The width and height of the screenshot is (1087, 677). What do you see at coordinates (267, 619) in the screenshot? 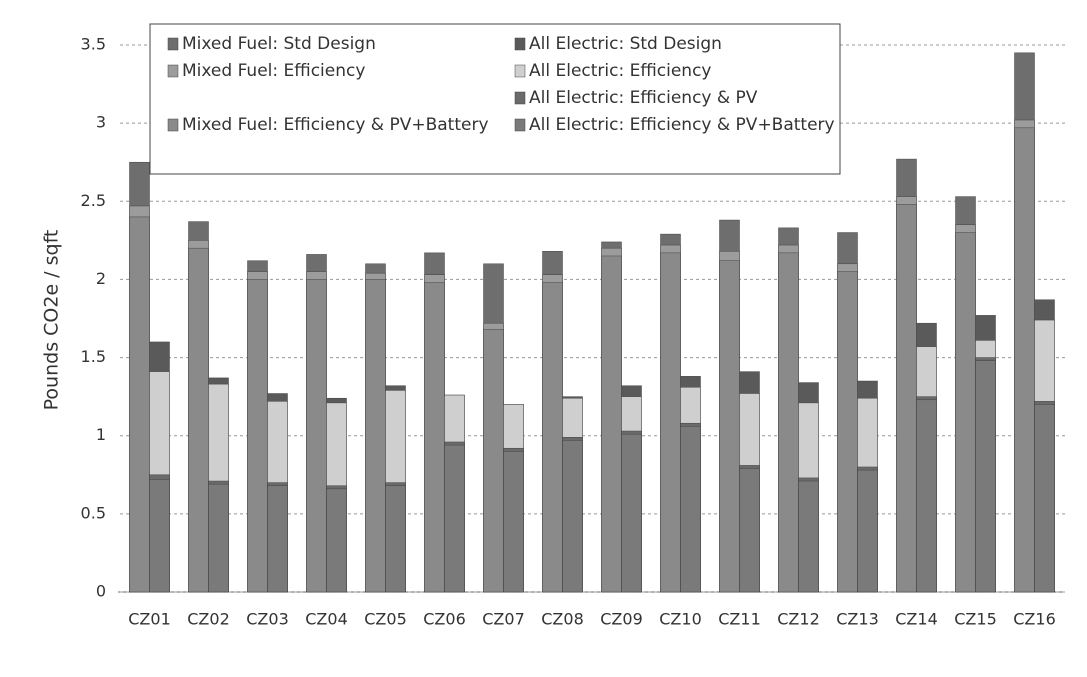
I see `x-tick-label: CZ03` at bounding box center [267, 619].